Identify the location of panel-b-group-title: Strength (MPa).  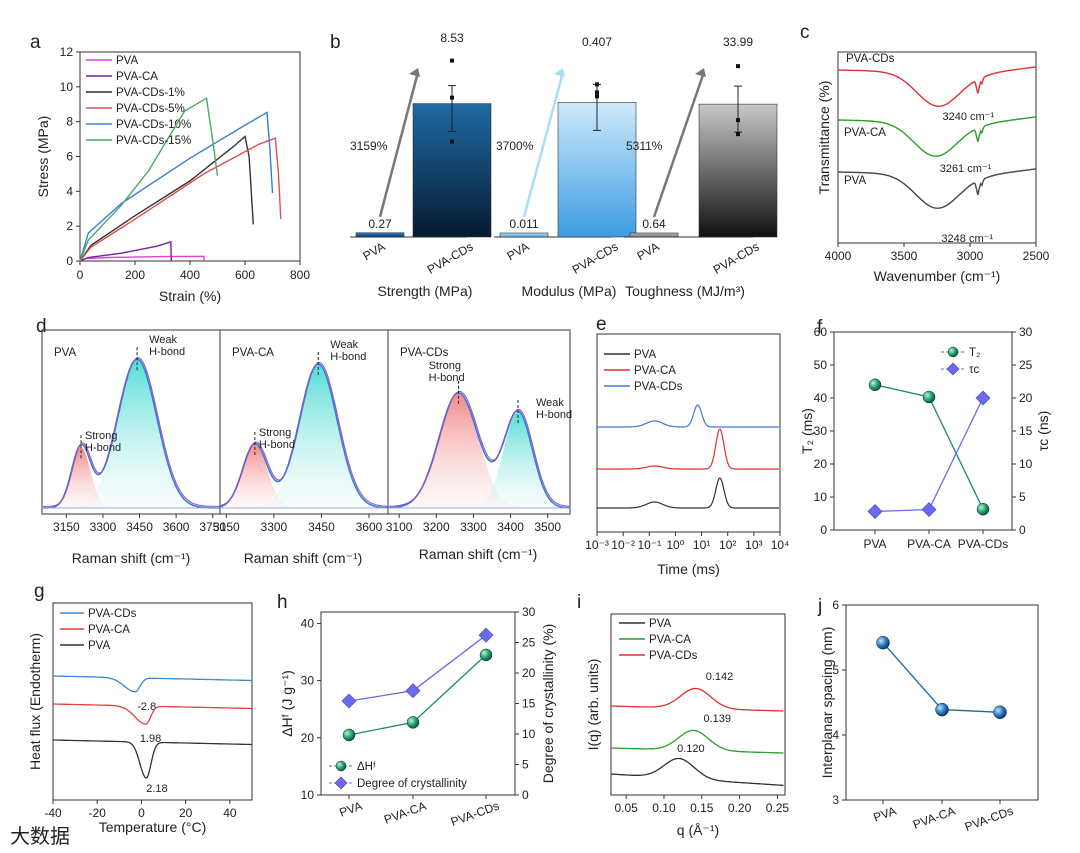
(425, 291).